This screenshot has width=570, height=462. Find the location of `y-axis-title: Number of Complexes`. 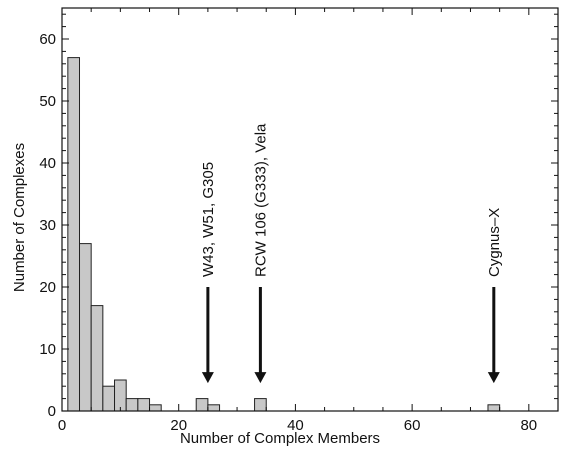

y-axis-title: Number of Complexes is located at coordinates (19, 217).